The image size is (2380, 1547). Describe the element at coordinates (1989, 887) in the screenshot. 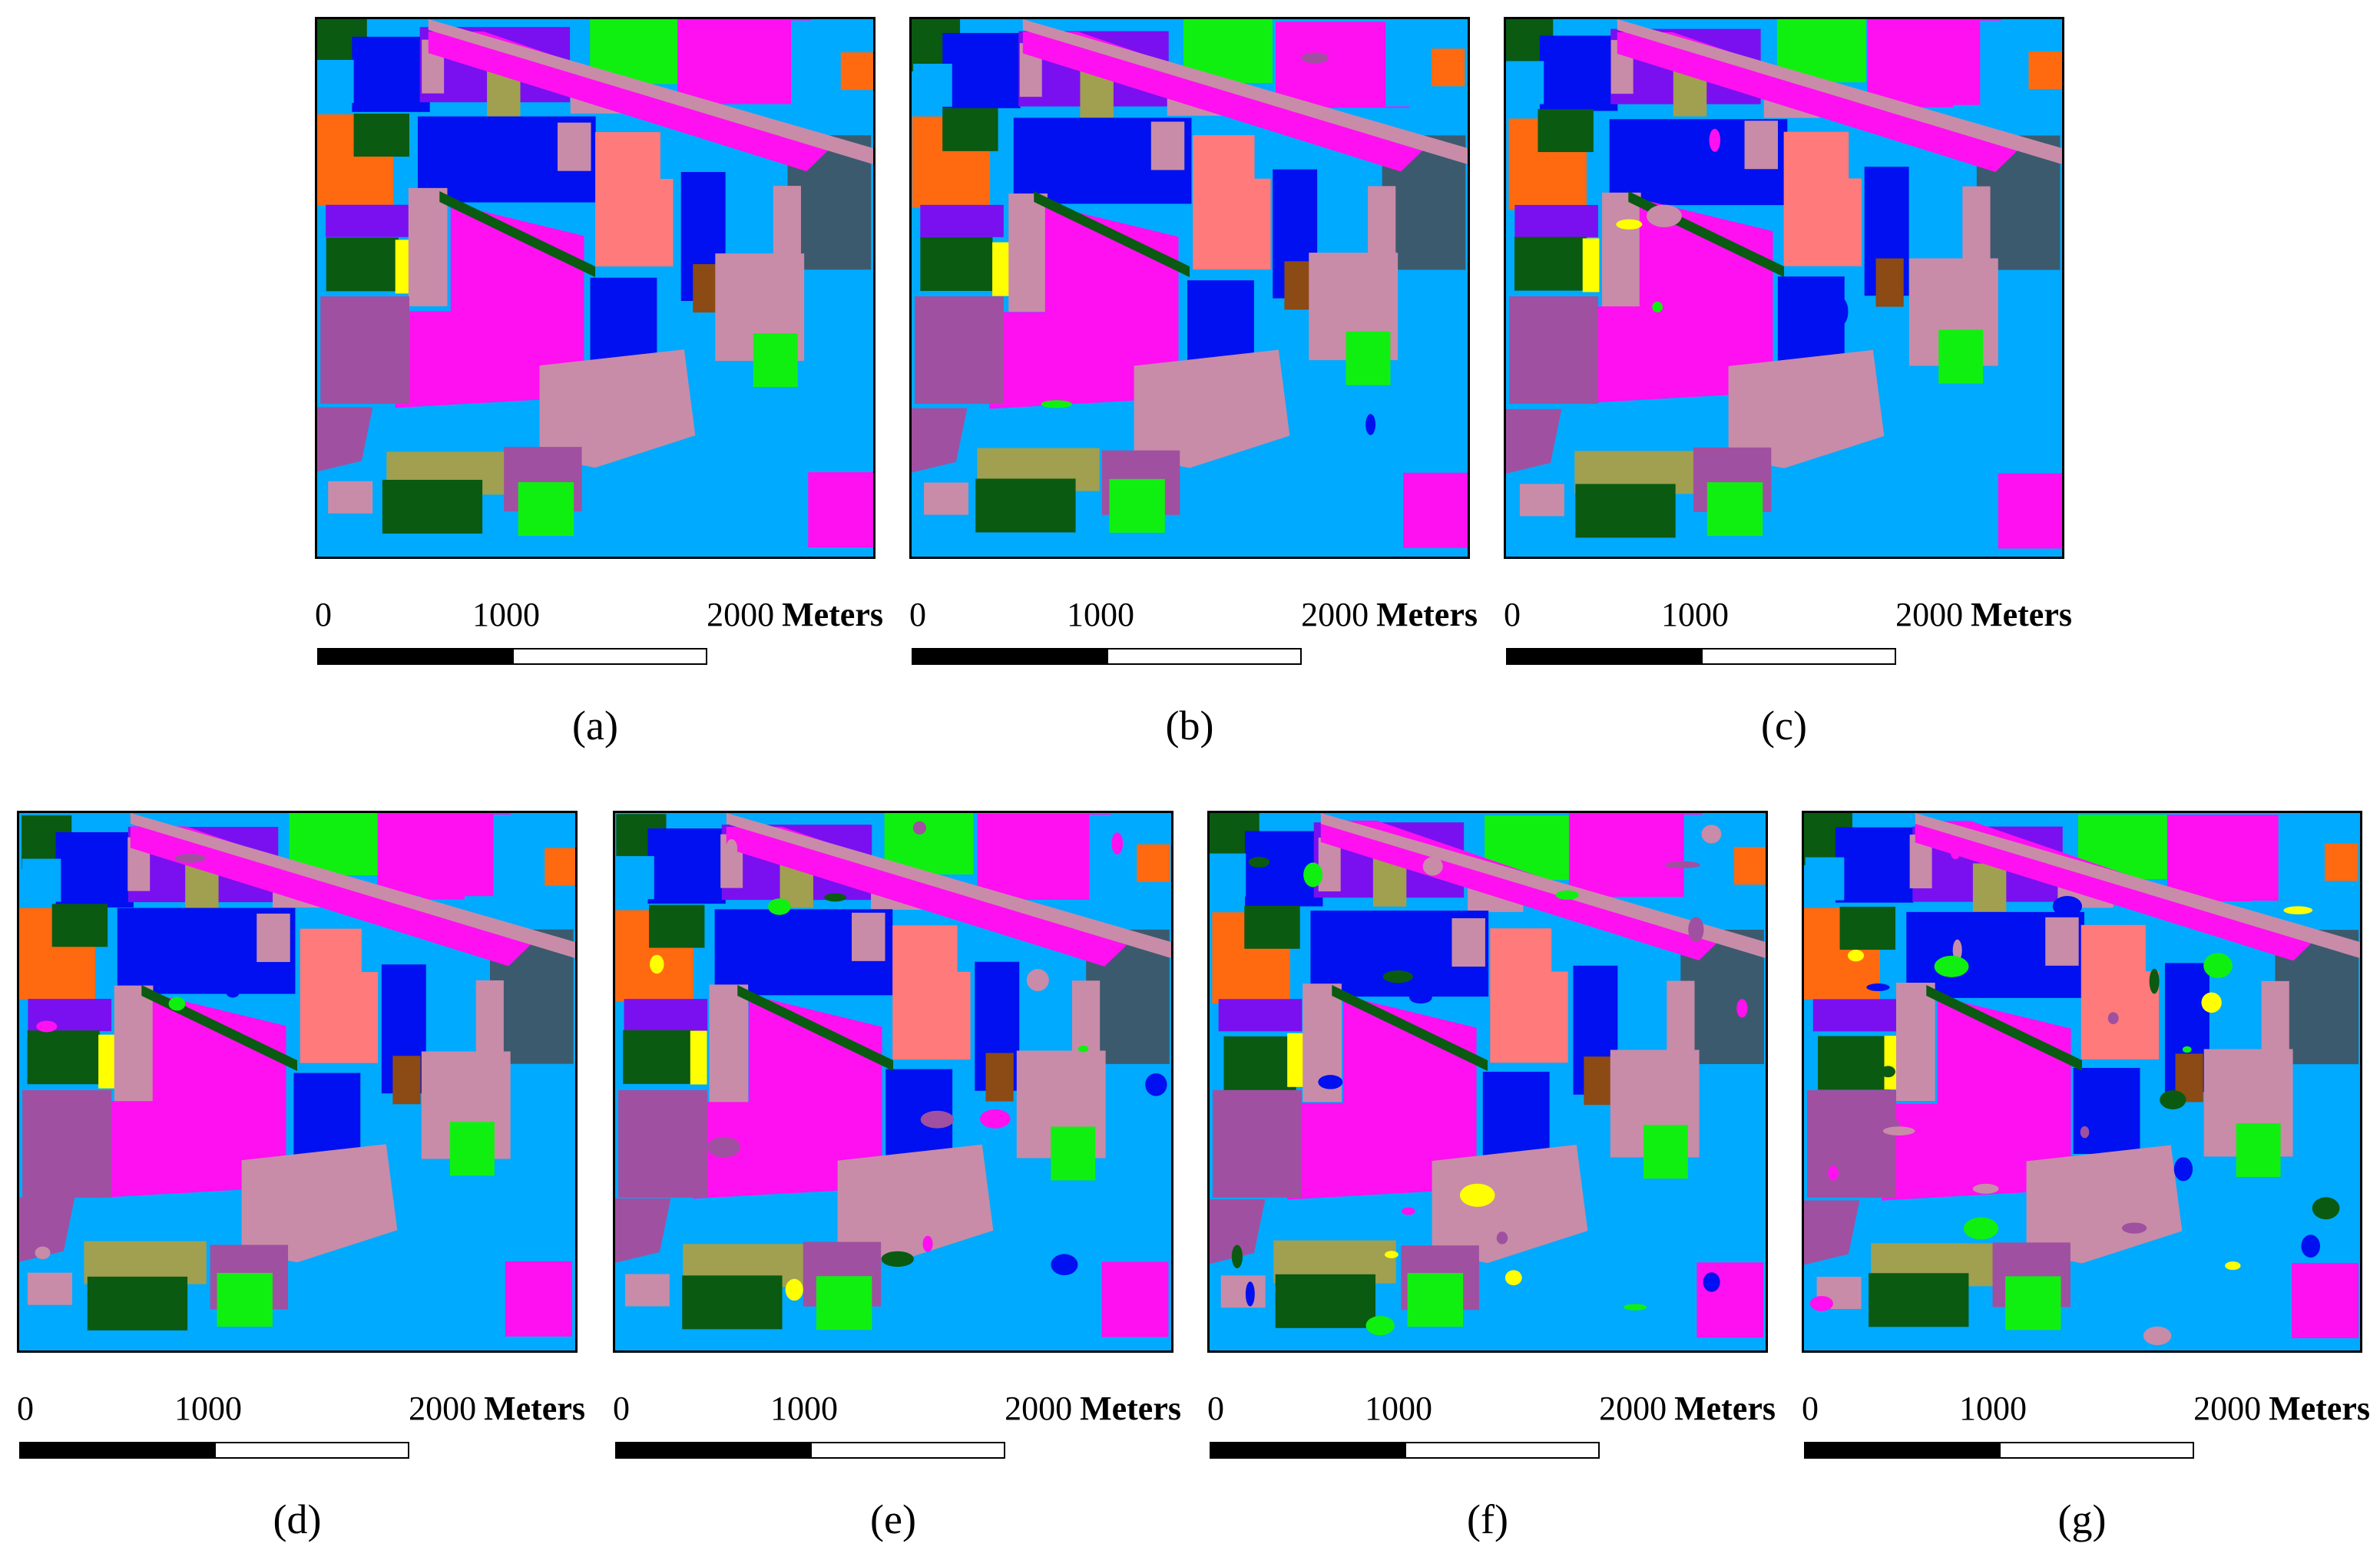

I see `land-cover-parcel-olive` at that location.